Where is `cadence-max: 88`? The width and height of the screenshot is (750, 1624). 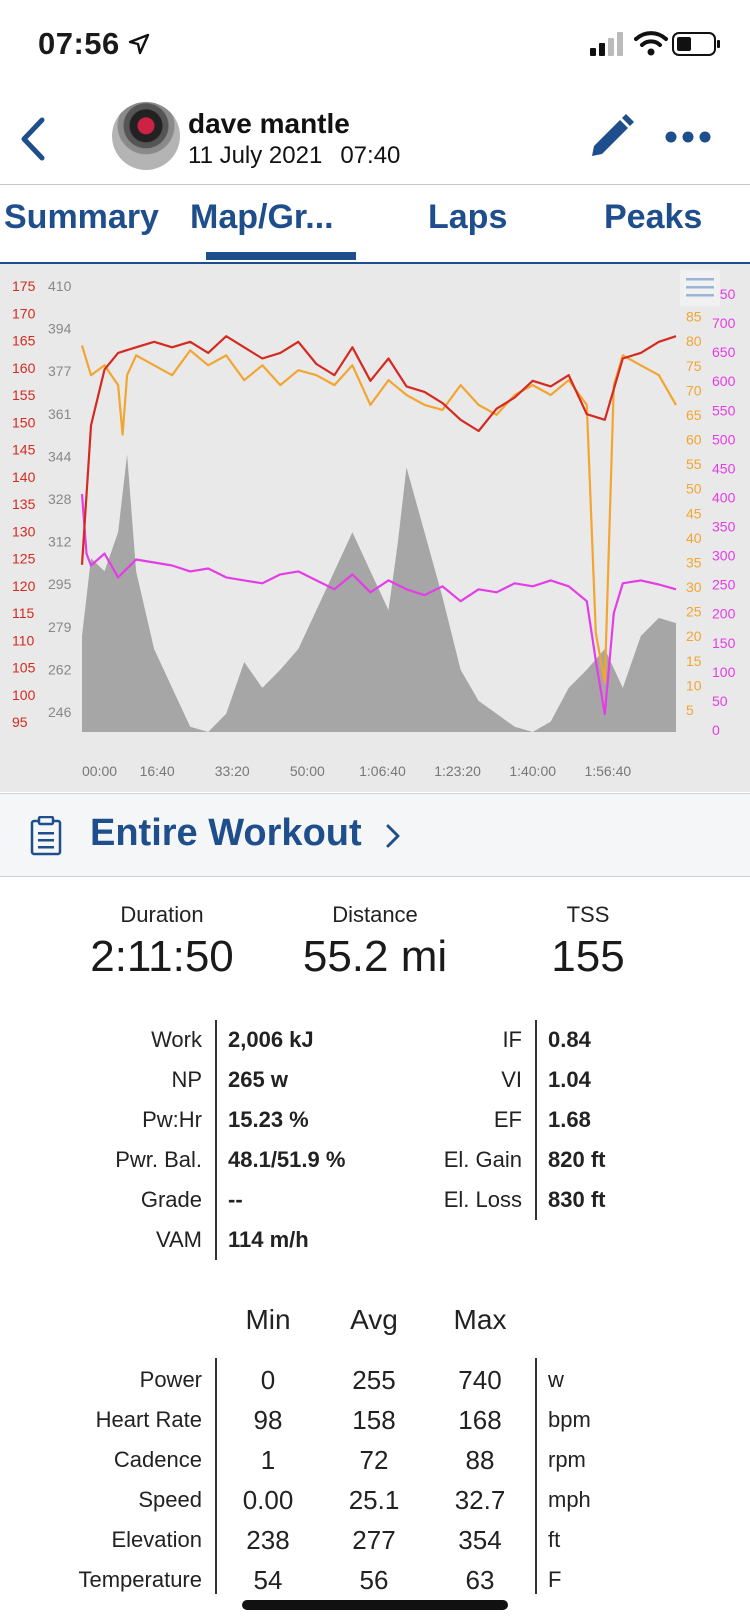
cadence-max: 88 is located at coordinates (480, 1460).